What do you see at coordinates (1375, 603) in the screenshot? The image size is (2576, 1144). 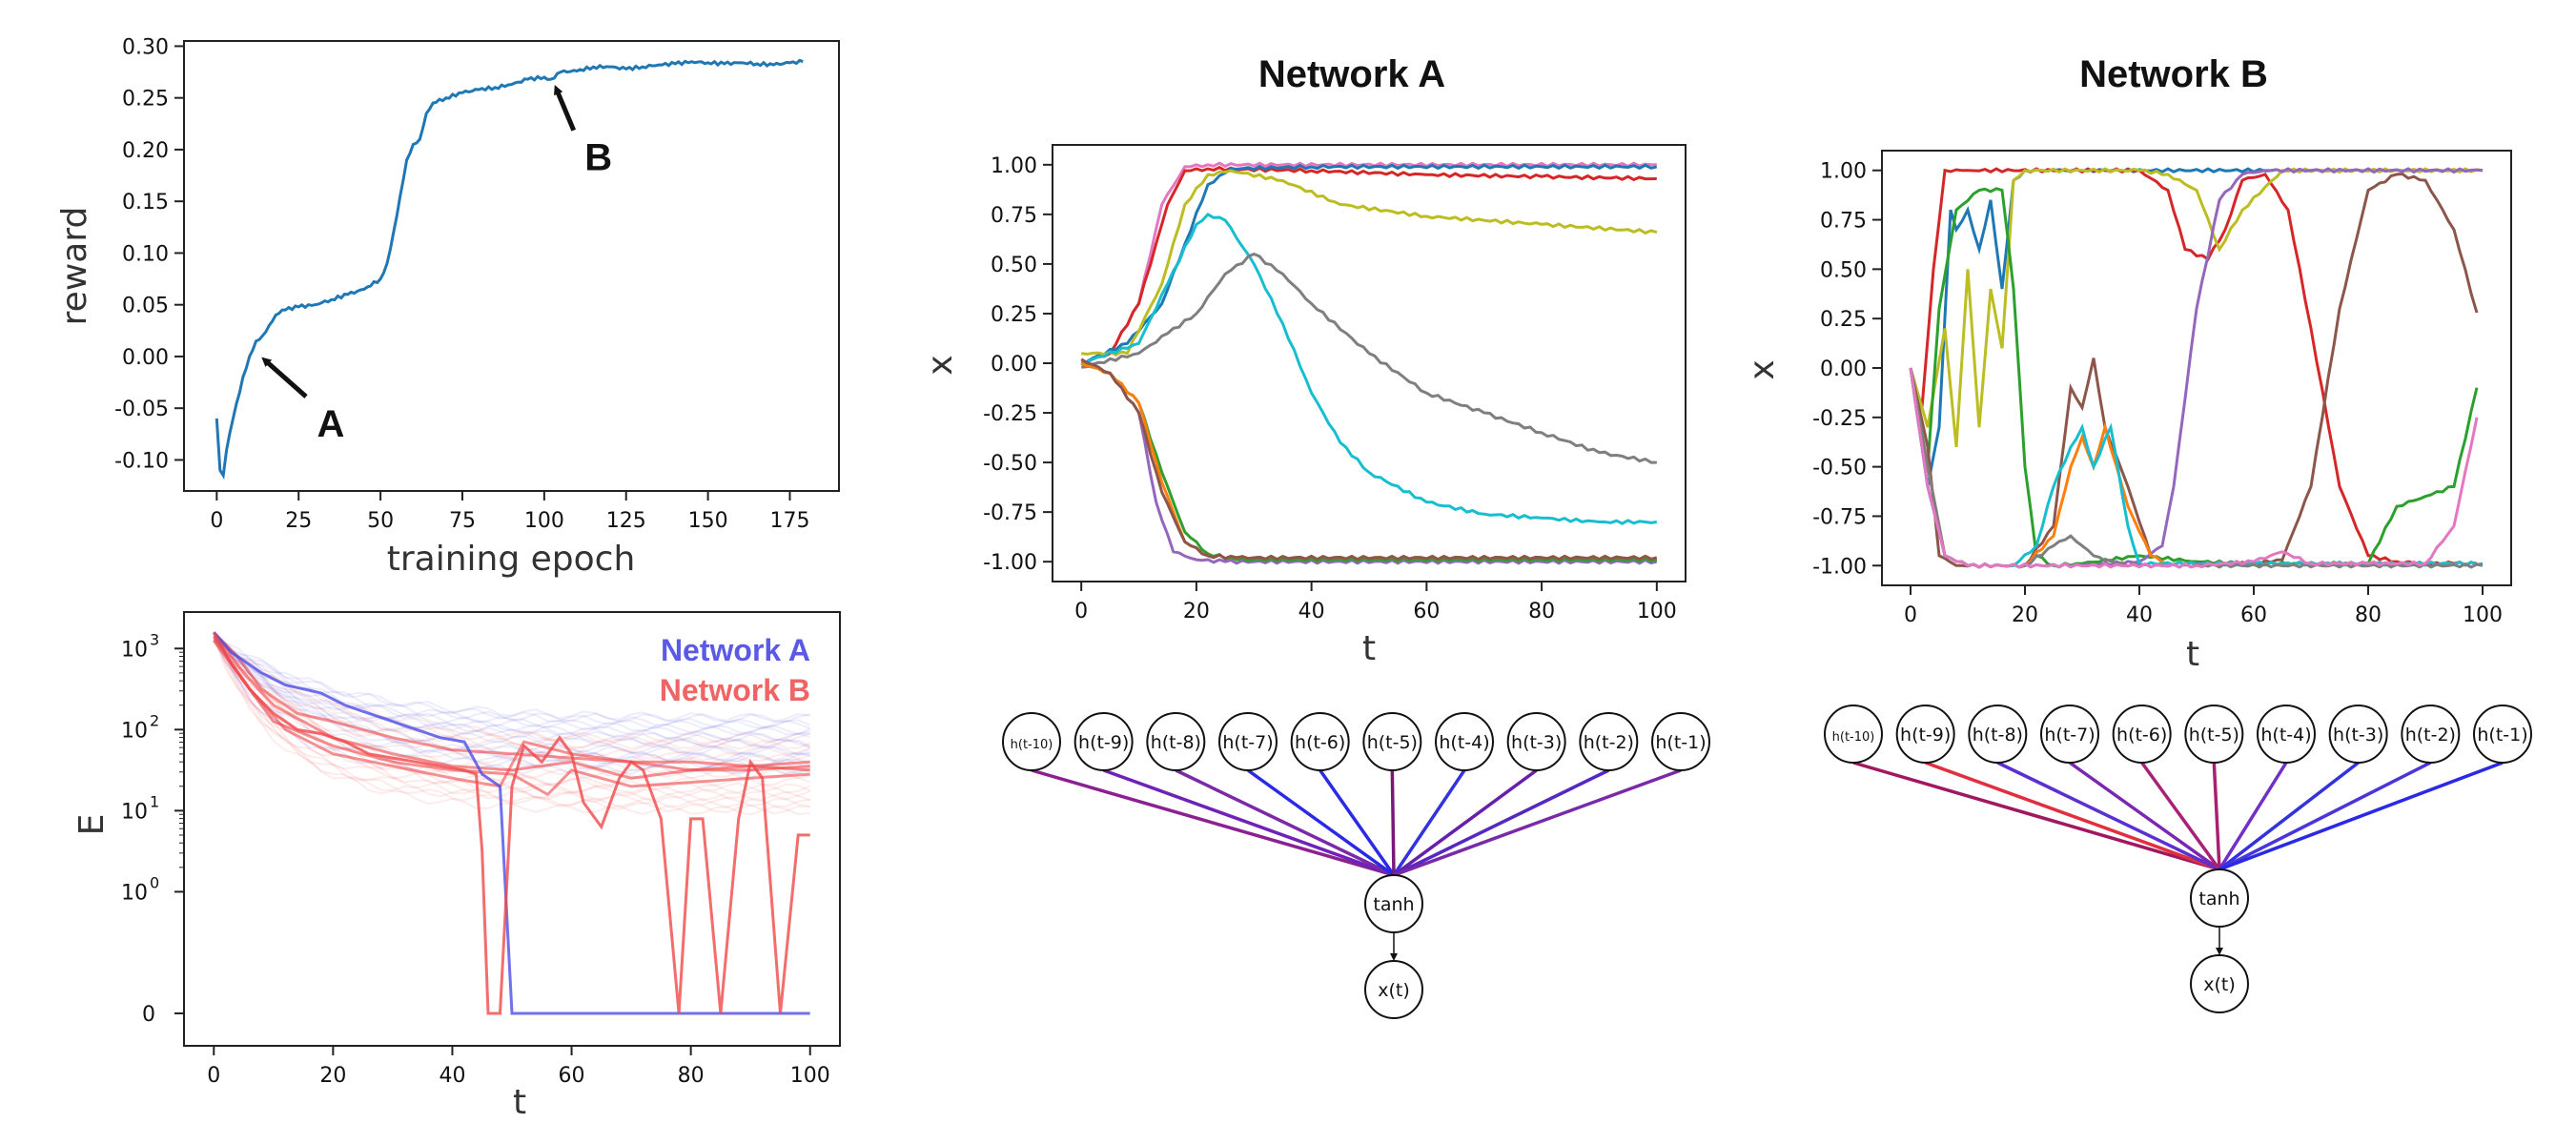 I see `network-a-x-ticks: 0 20 40 60 80 100` at bounding box center [1375, 603].